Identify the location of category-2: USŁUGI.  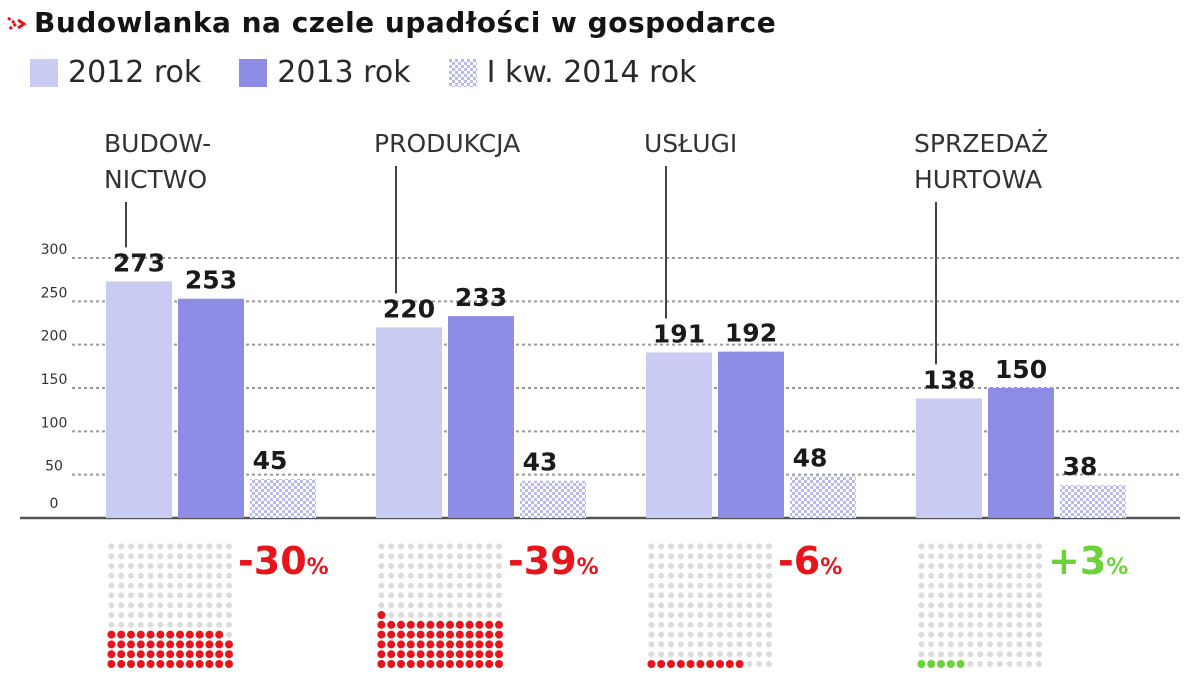
(690, 224).